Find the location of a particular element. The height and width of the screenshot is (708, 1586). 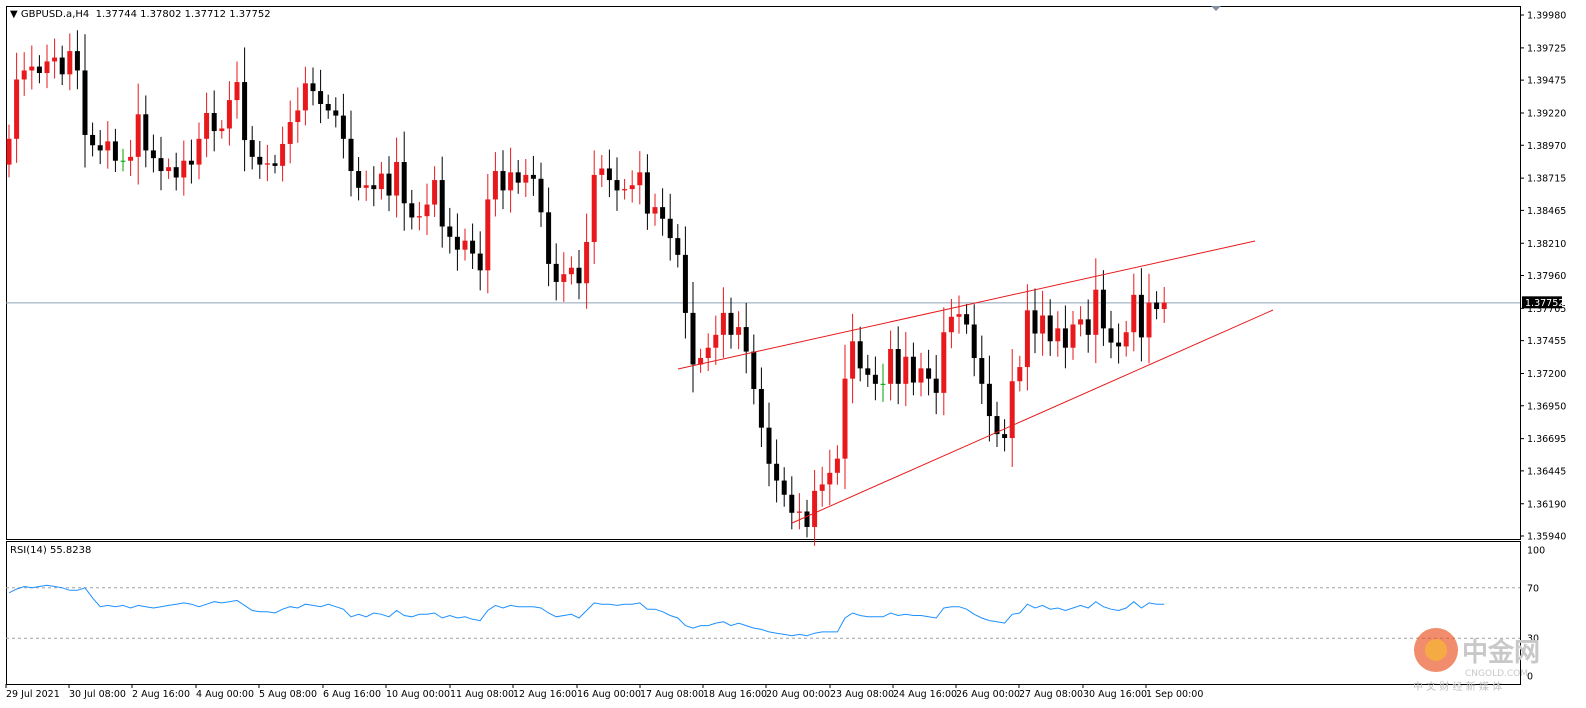

time-tick-label: 10 Aug 00:00 is located at coordinates (418, 694).